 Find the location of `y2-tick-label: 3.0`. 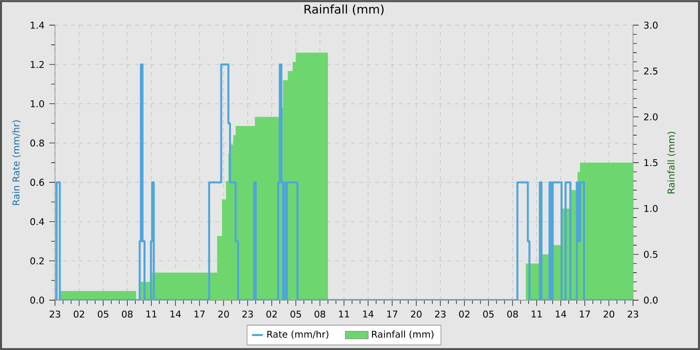

y2-tick-label: 3.0 is located at coordinates (651, 25).